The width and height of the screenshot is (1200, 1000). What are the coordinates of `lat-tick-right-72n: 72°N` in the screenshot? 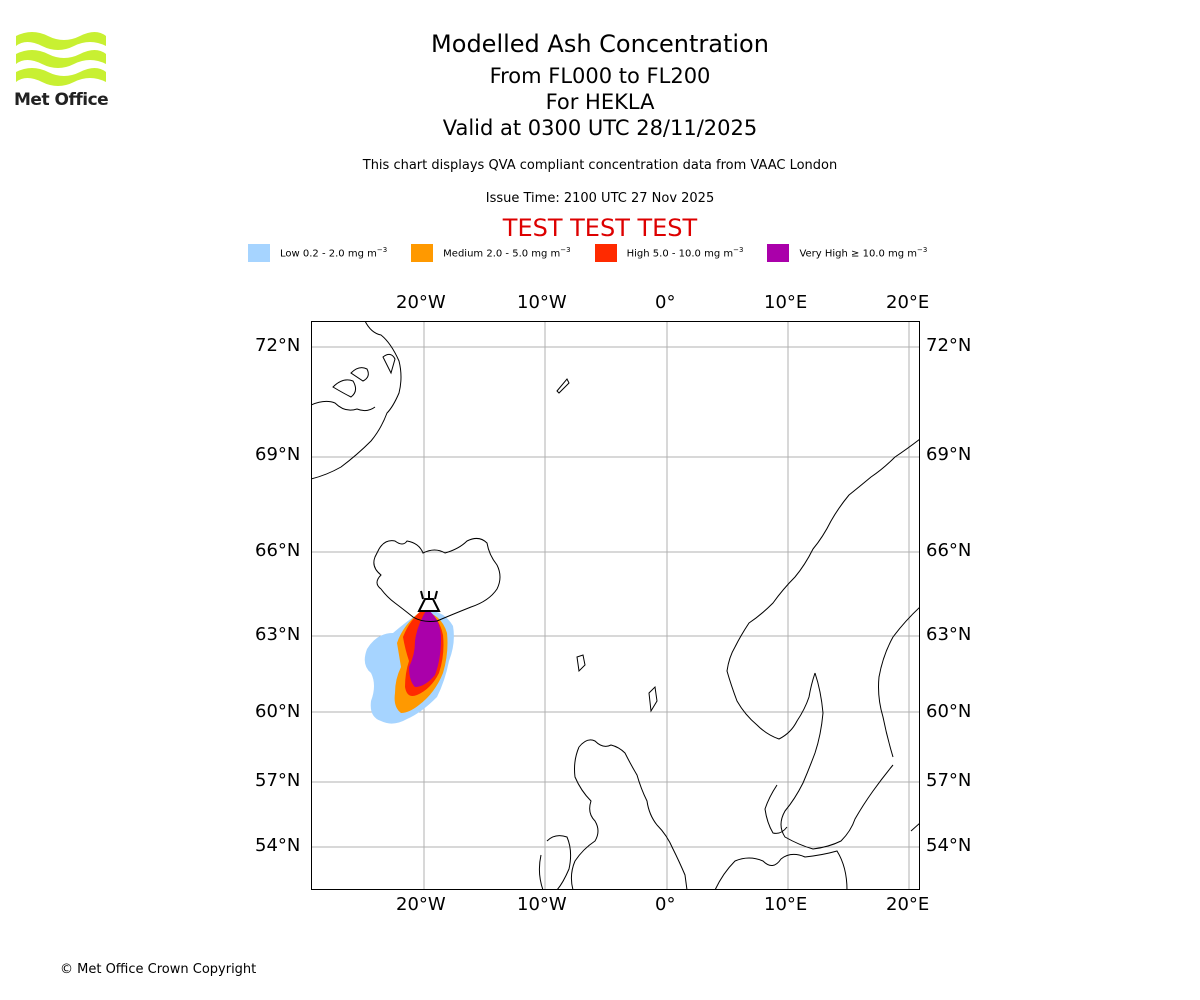 It's located at (949, 345).